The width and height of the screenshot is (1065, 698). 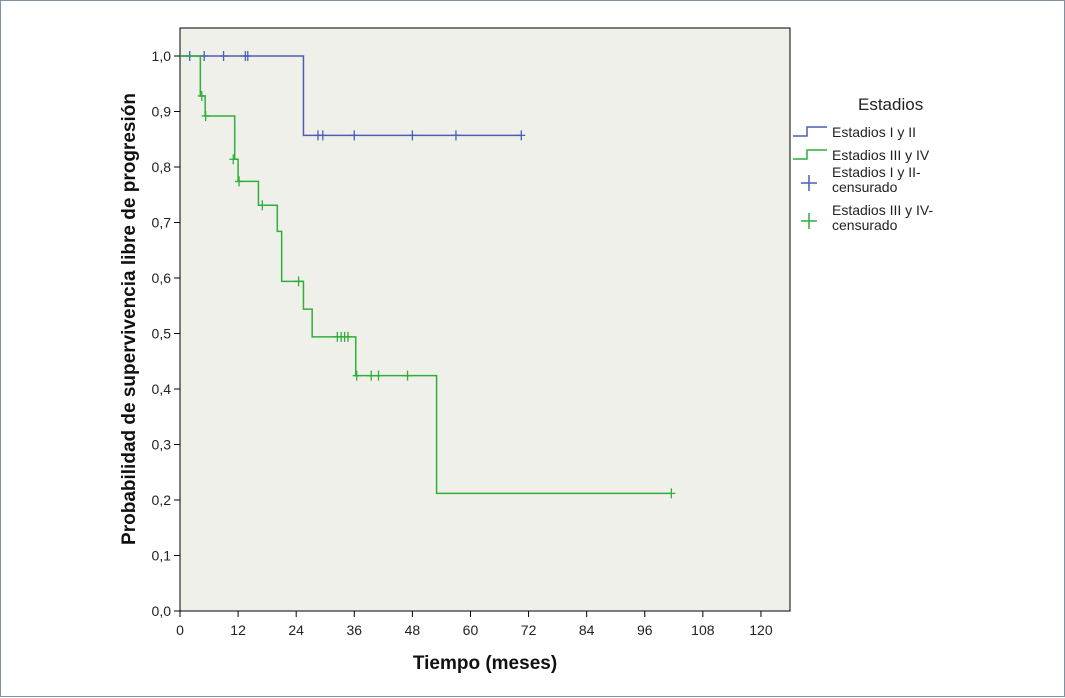 What do you see at coordinates (354, 630) in the screenshot?
I see `x-tick-label: 36` at bounding box center [354, 630].